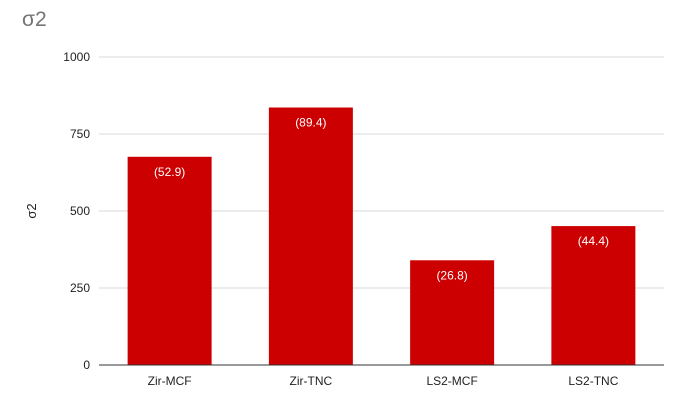 The width and height of the screenshot is (685, 410). What do you see at coordinates (311, 381) in the screenshot?
I see `x-tick-label: Zir-TNC` at bounding box center [311, 381].